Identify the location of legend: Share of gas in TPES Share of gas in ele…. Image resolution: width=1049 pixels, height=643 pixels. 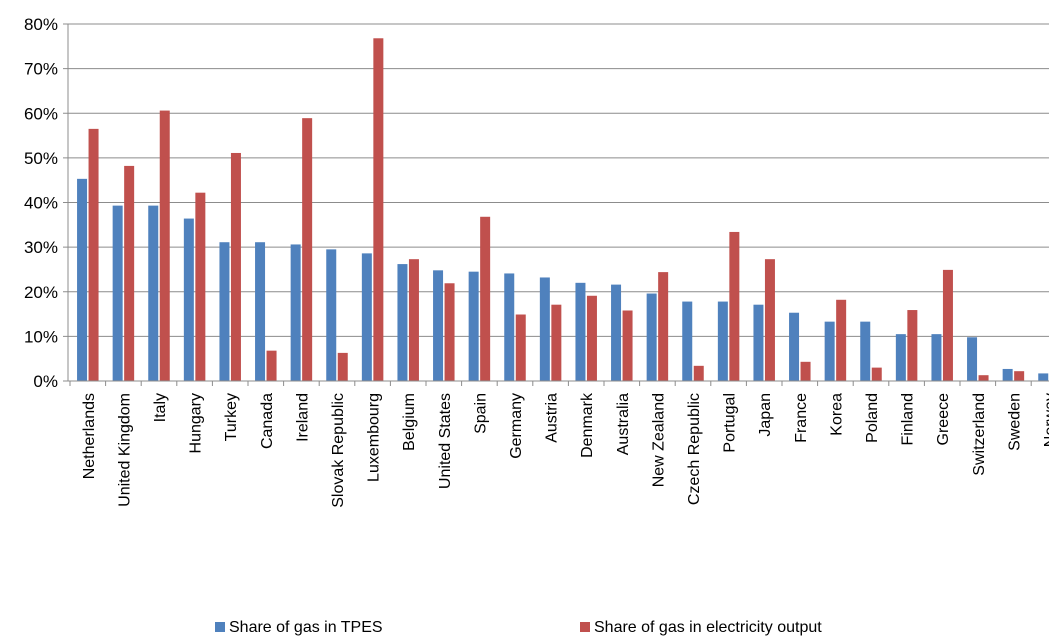
(518, 627).